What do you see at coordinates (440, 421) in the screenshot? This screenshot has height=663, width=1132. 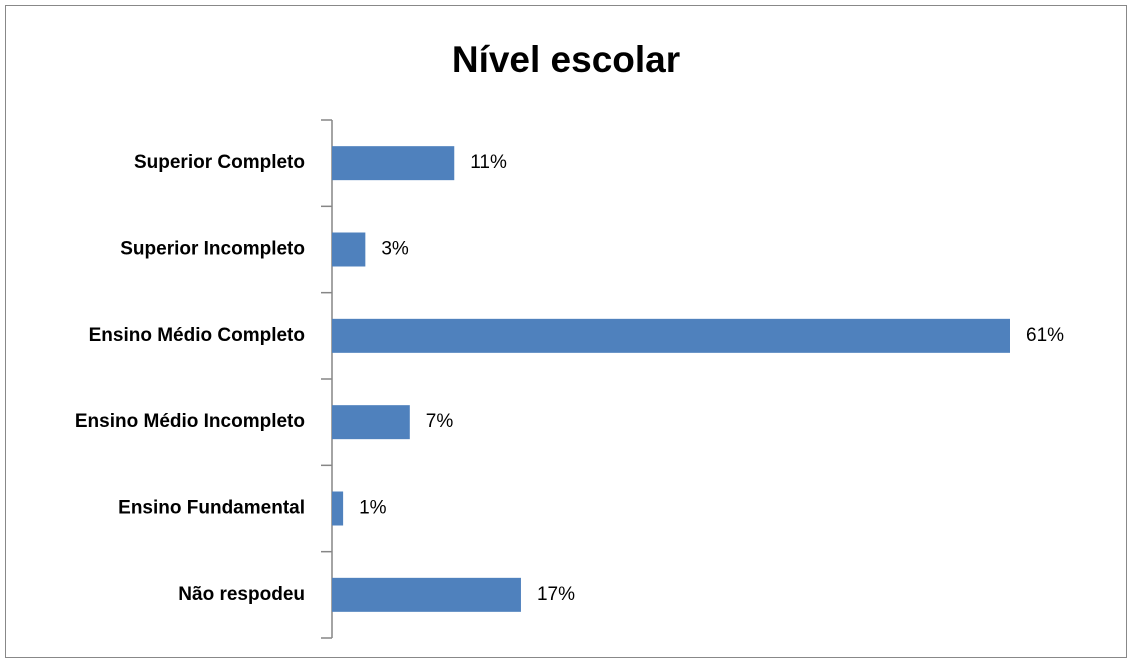 I see `data-label: 7%` at bounding box center [440, 421].